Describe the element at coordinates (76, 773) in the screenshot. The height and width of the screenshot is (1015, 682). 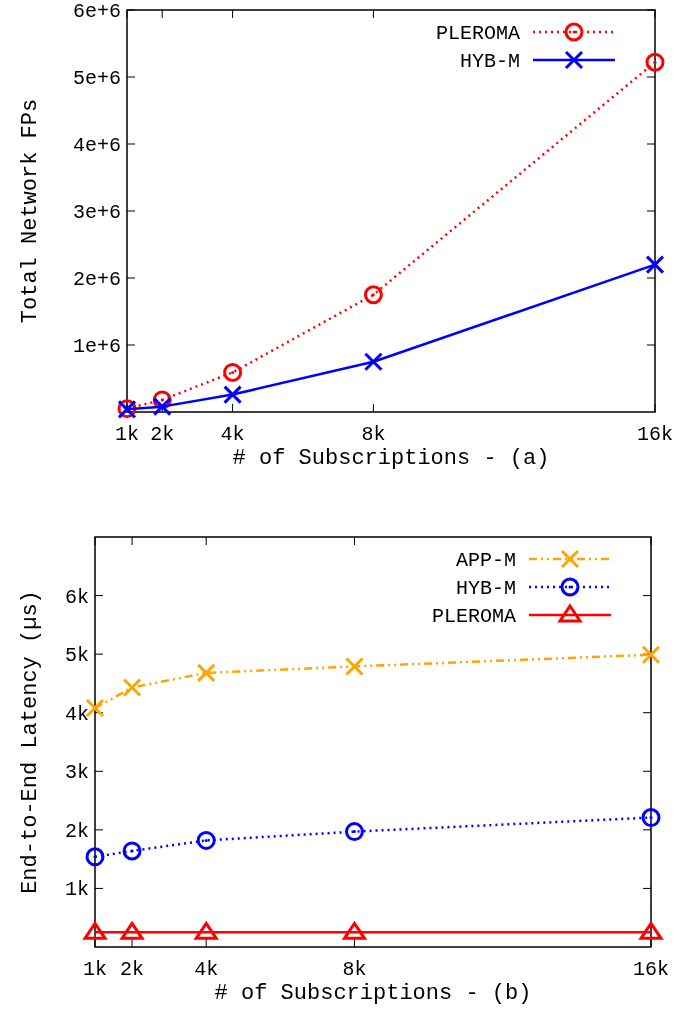
I see `y-tick-label: 3k` at that location.